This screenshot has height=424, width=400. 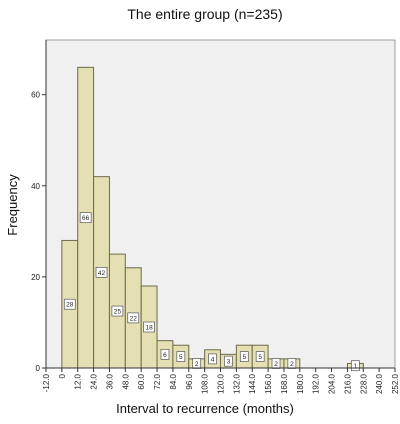 What do you see at coordinates (252, 383) in the screenshot?
I see `x-tick-label-13: 144.0` at bounding box center [252, 383].